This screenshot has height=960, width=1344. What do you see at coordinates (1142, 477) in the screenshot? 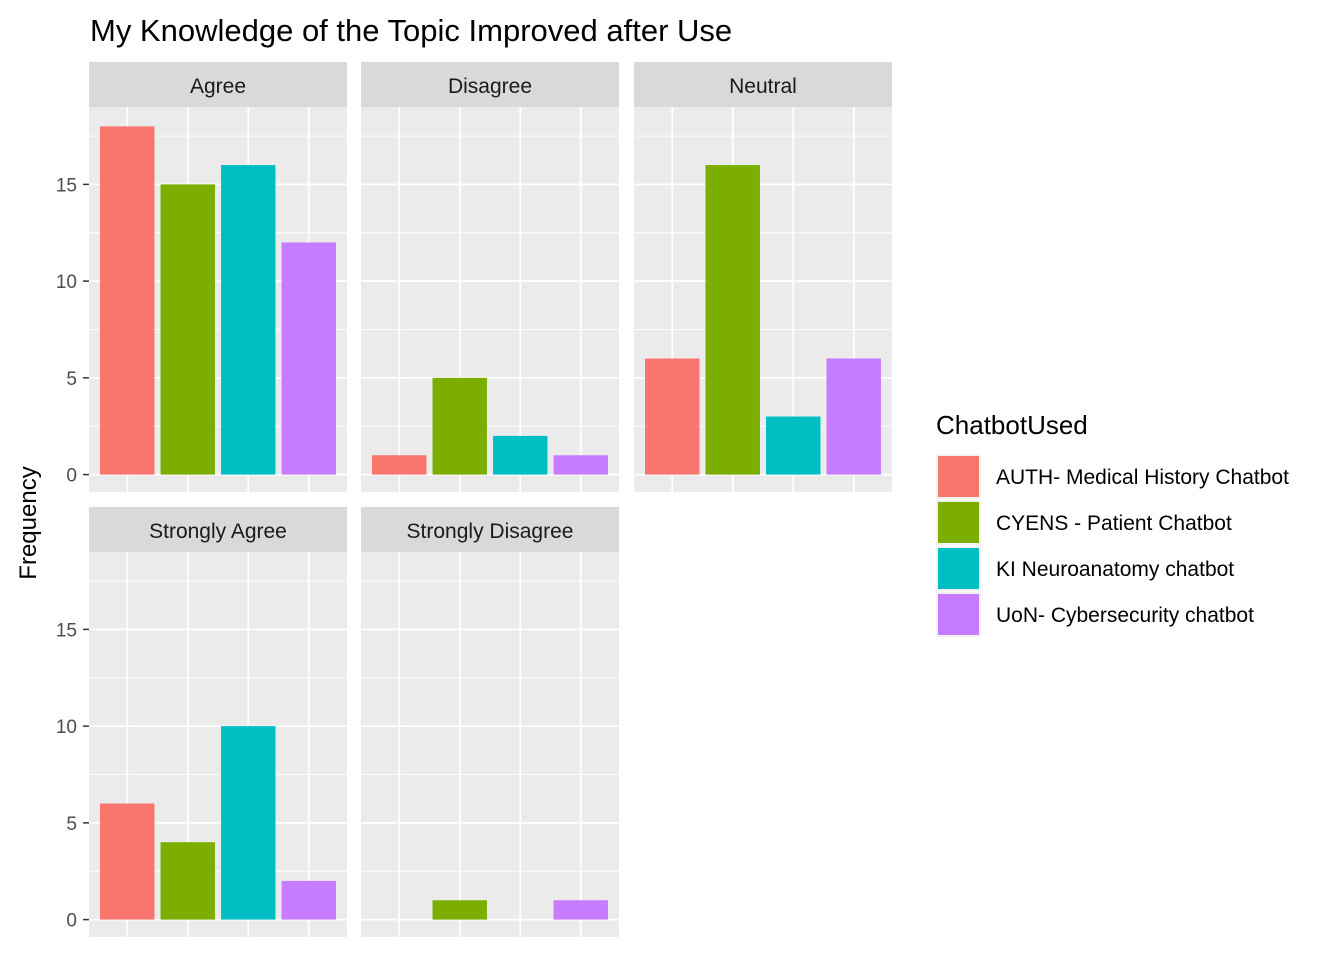
I see `legend-label: AUTH- Medical History Chatbot` at bounding box center [1142, 477].